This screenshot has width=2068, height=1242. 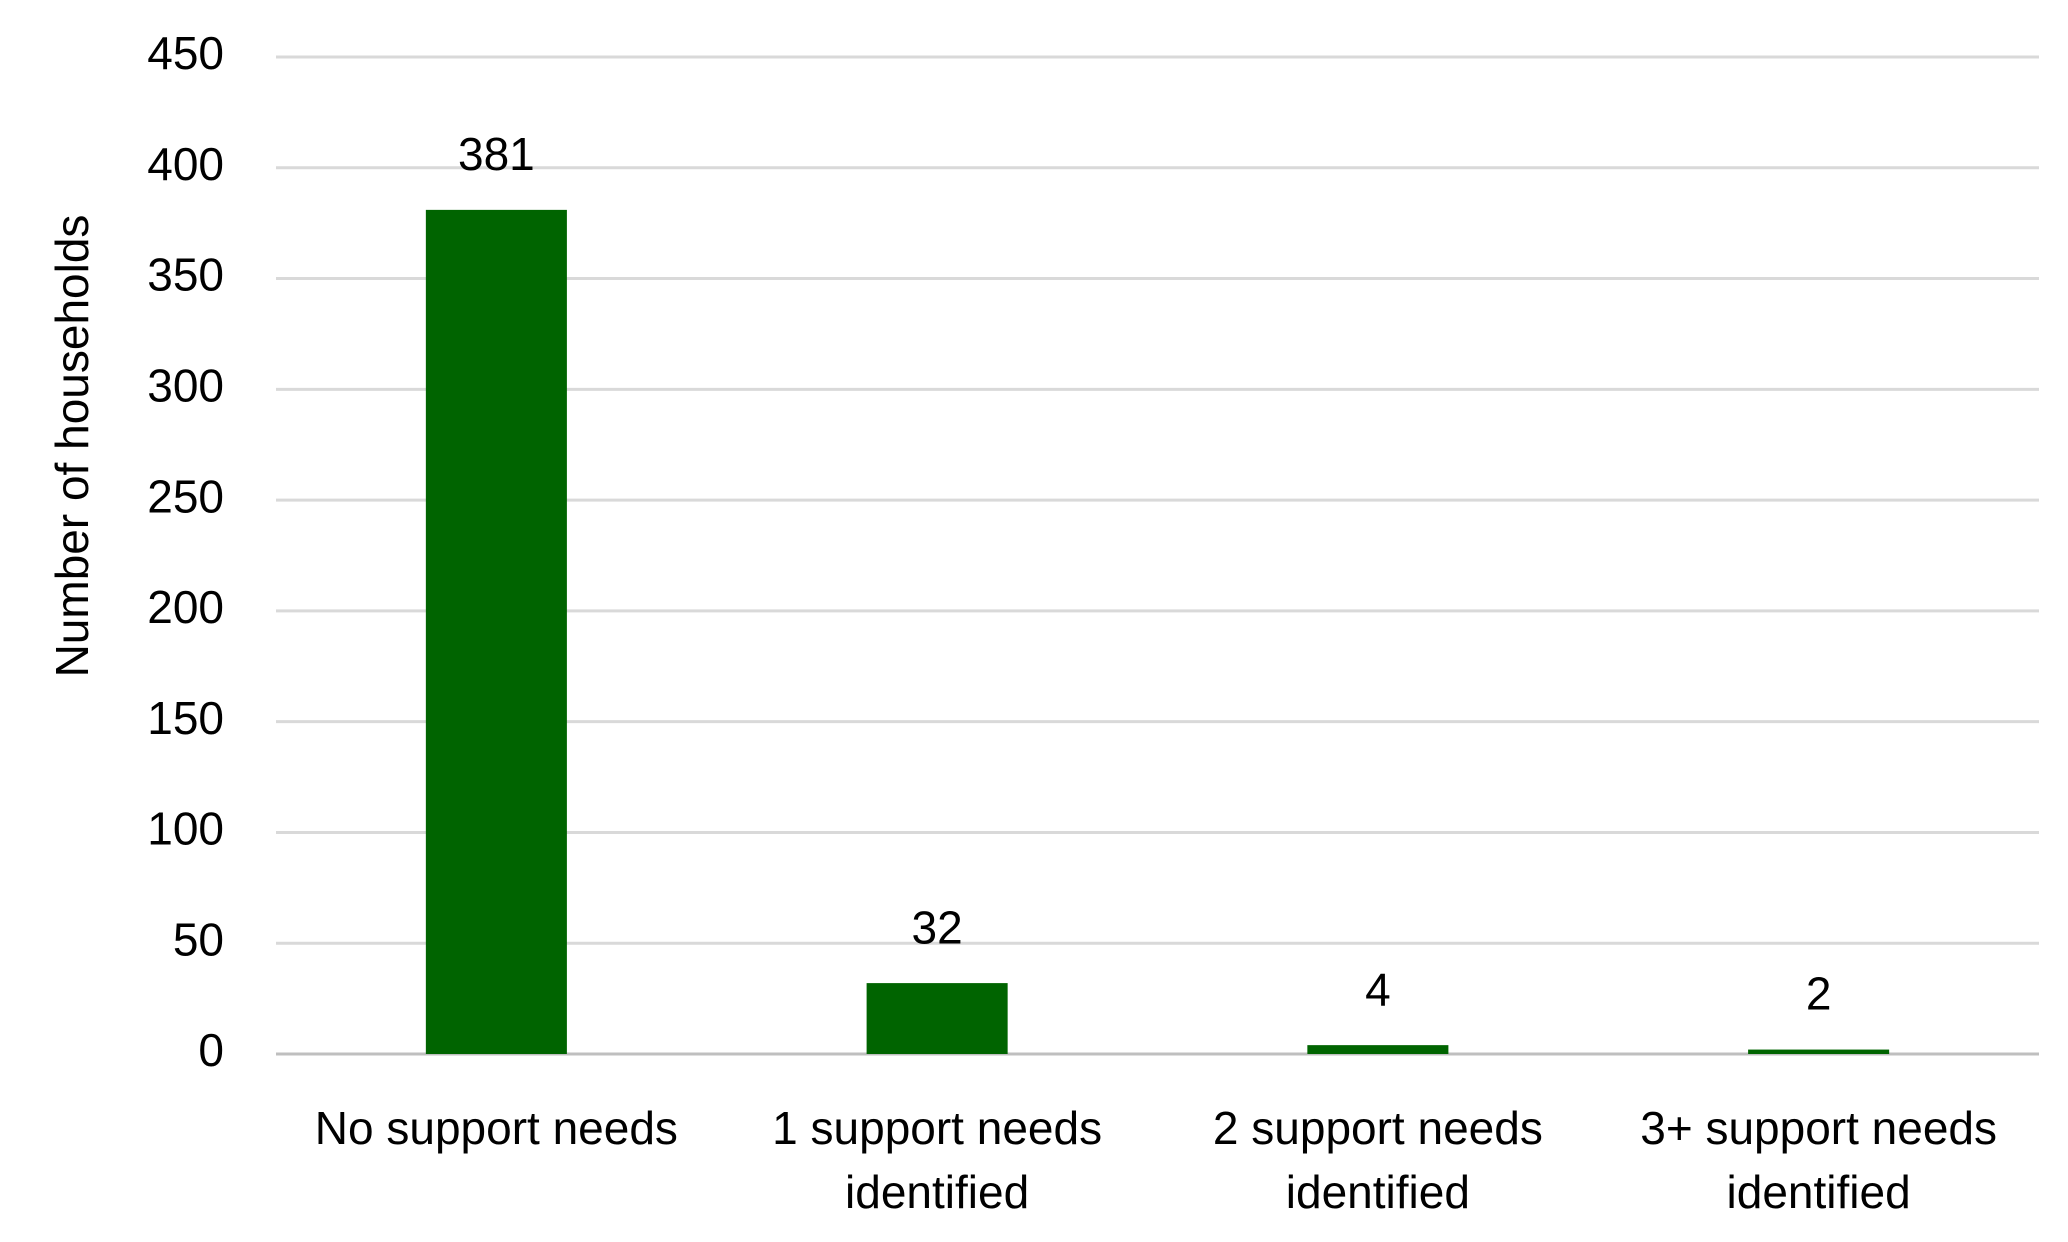 What do you see at coordinates (185, 164) in the screenshot?
I see `y-tick-label: 400` at bounding box center [185, 164].